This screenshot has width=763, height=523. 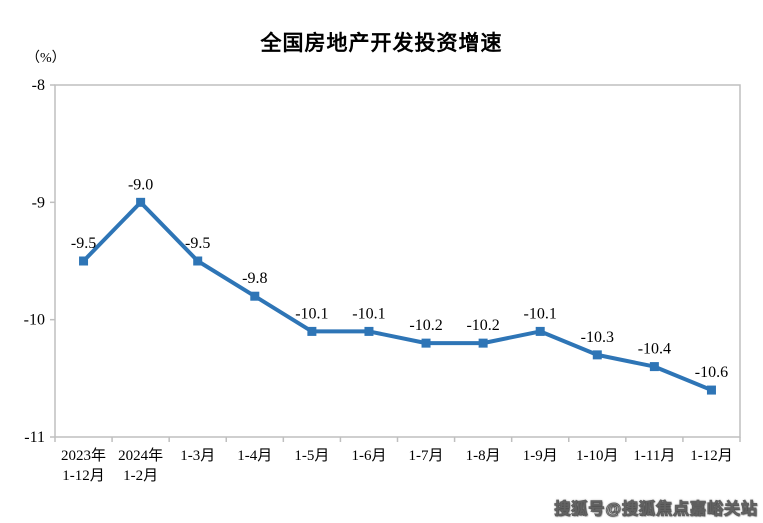 What do you see at coordinates (83, 465) in the screenshot?
I see `x-axis-category-label: 2023年 1-12月` at bounding box center [83, 465].